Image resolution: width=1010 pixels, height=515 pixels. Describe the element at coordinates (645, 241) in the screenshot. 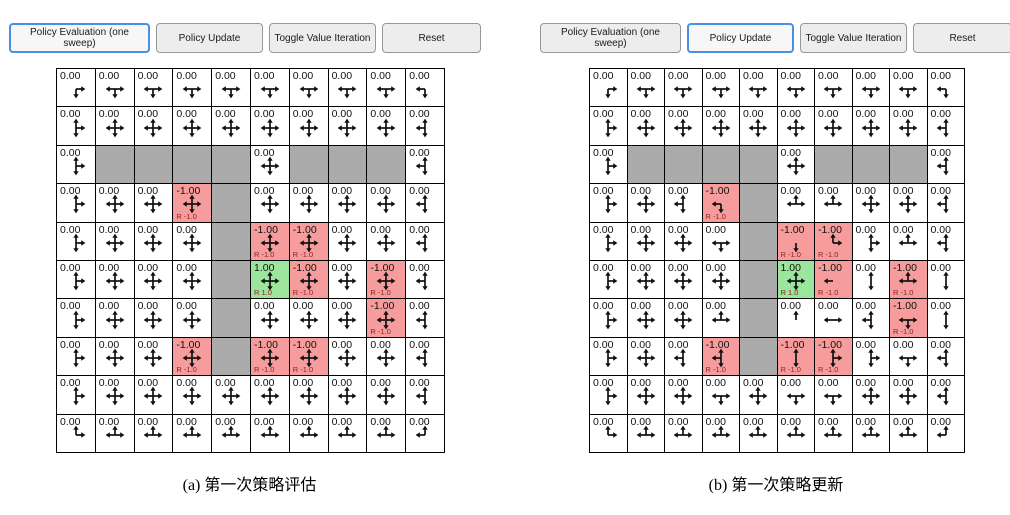

I see `panel-b-cell-r4c1: 0.00` at that location.